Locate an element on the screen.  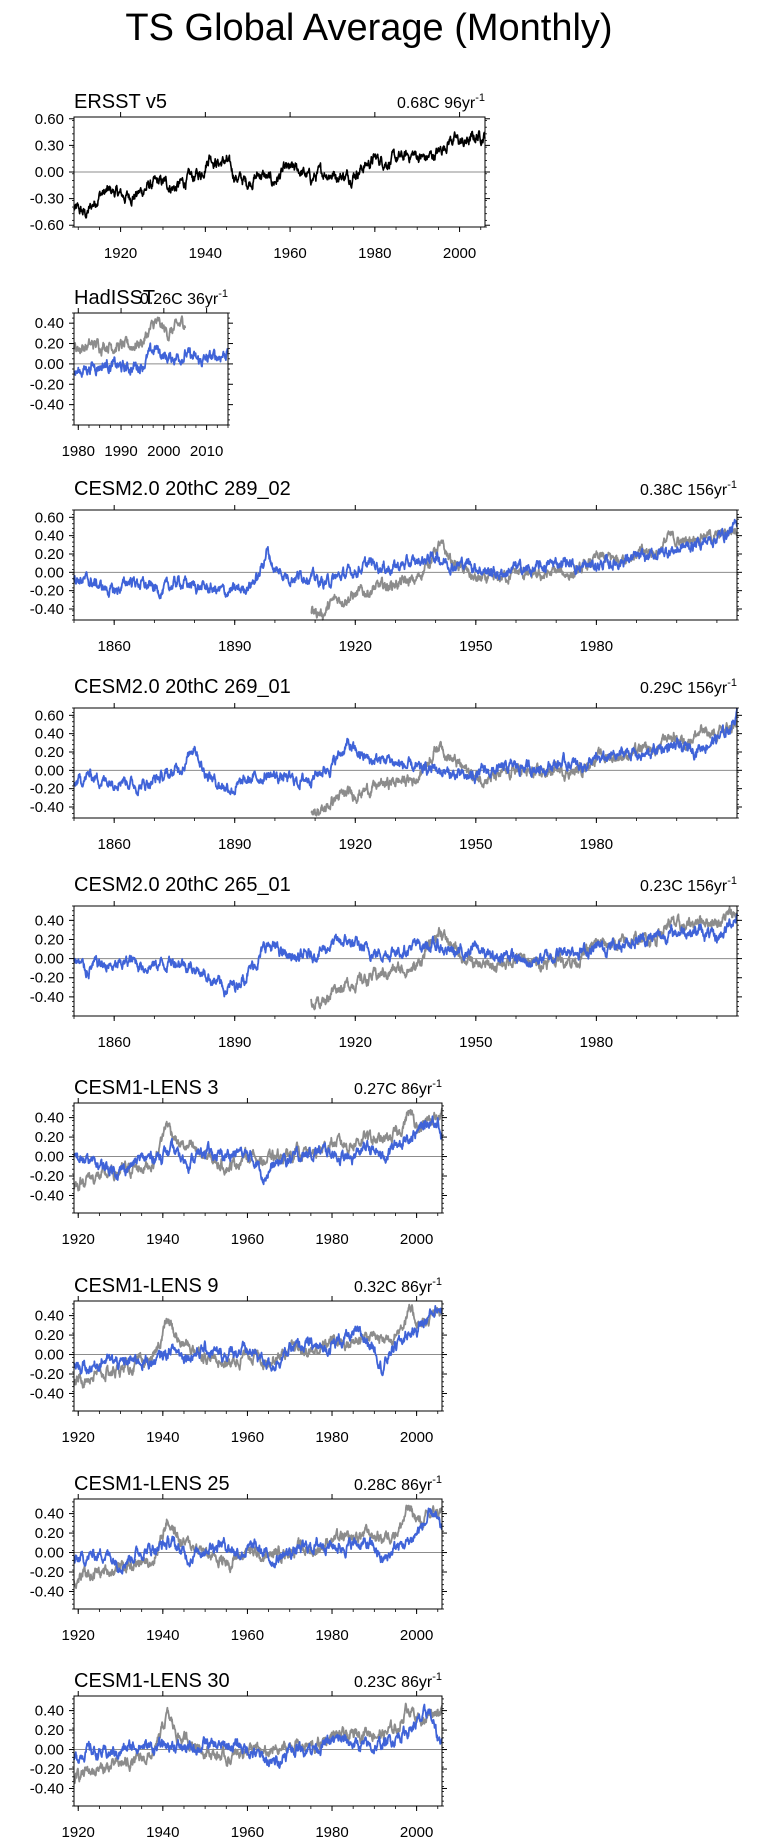
panel-title: CESM1-LENS 9 is located at coordinates (146, 1286).